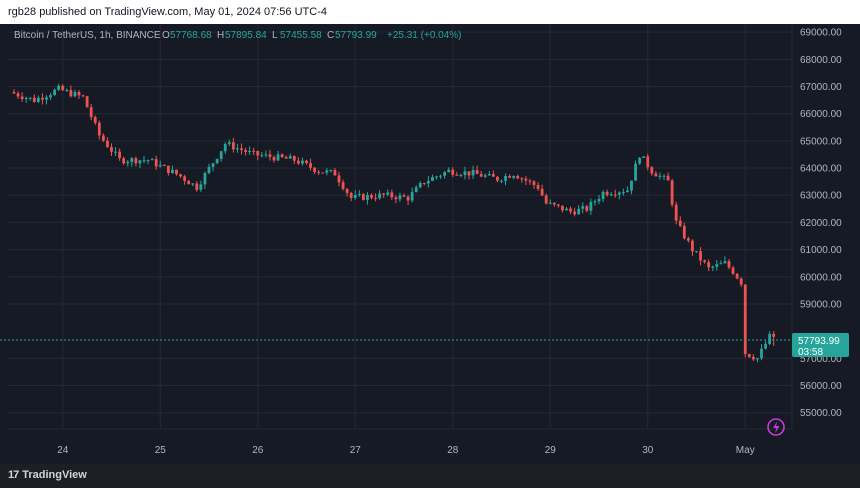 The width and height of the screenshot is (860, 488). Describe the element at coordinates (821, 304) in the screenshot. I see `price-tick-label: 59000.00` at that location.